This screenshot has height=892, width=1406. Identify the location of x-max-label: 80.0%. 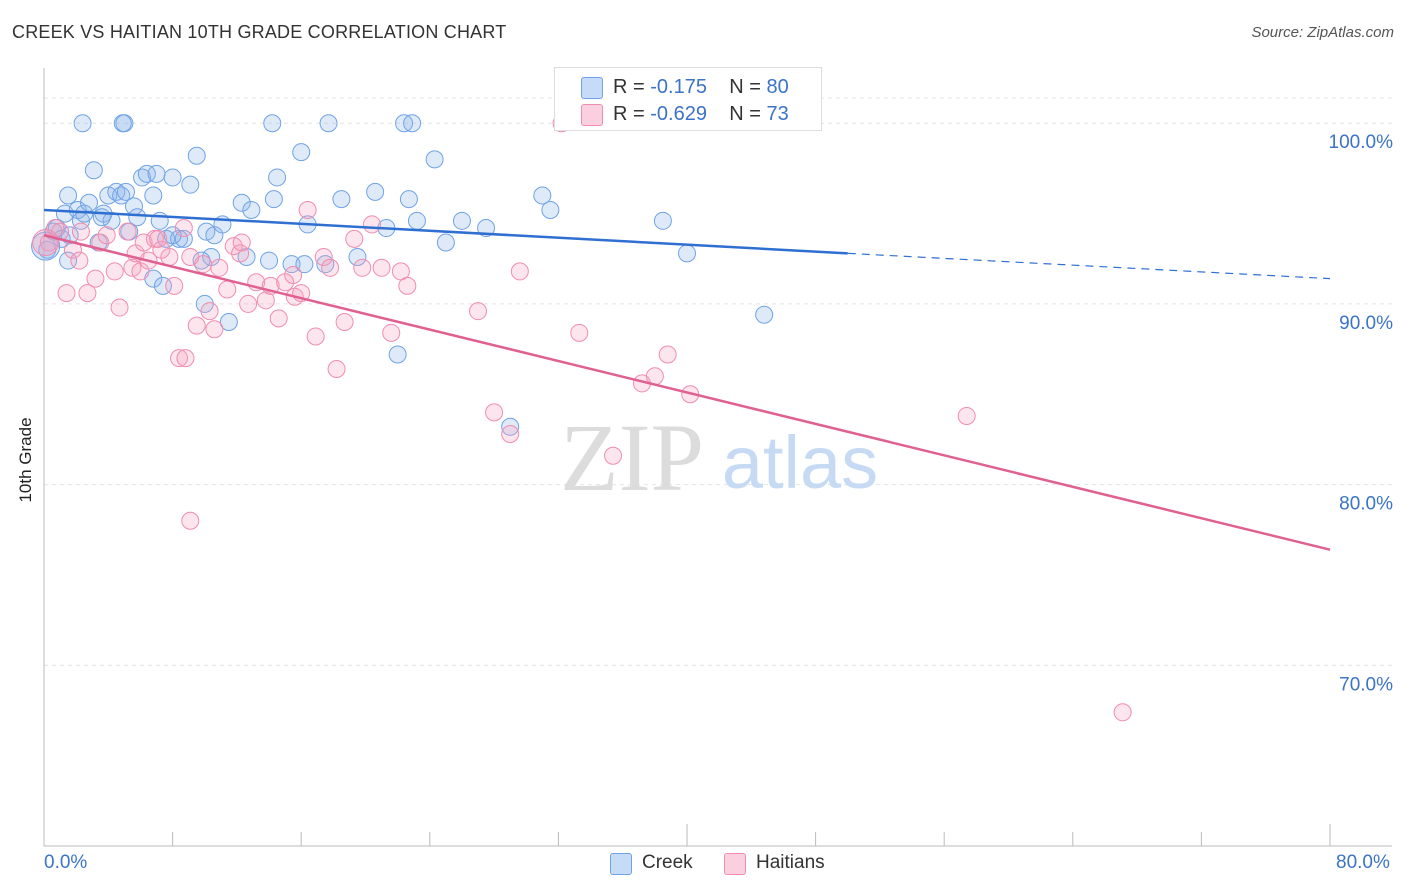
(1363, 862).